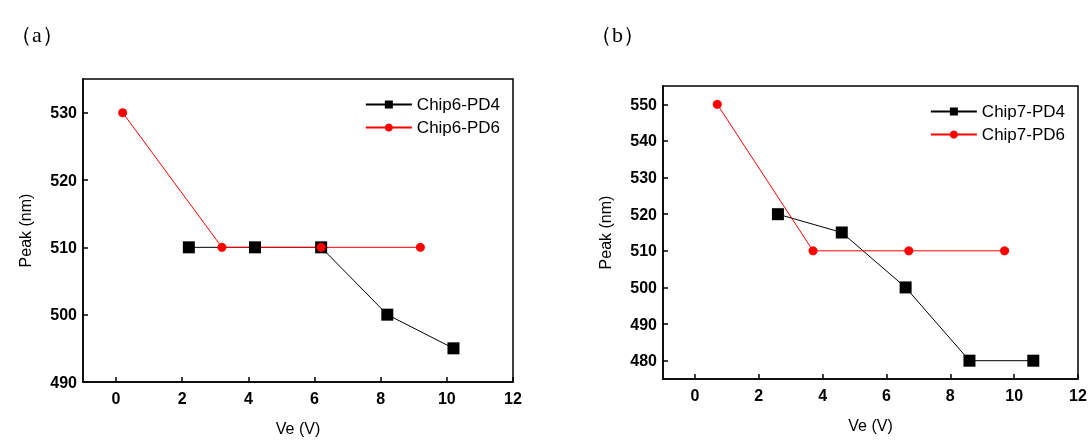 The height and width of the screenshot is (446, 1091). Describe the element at coordinates (617, 34) in the screenshot. I see `chart-title: （b）` at that location.